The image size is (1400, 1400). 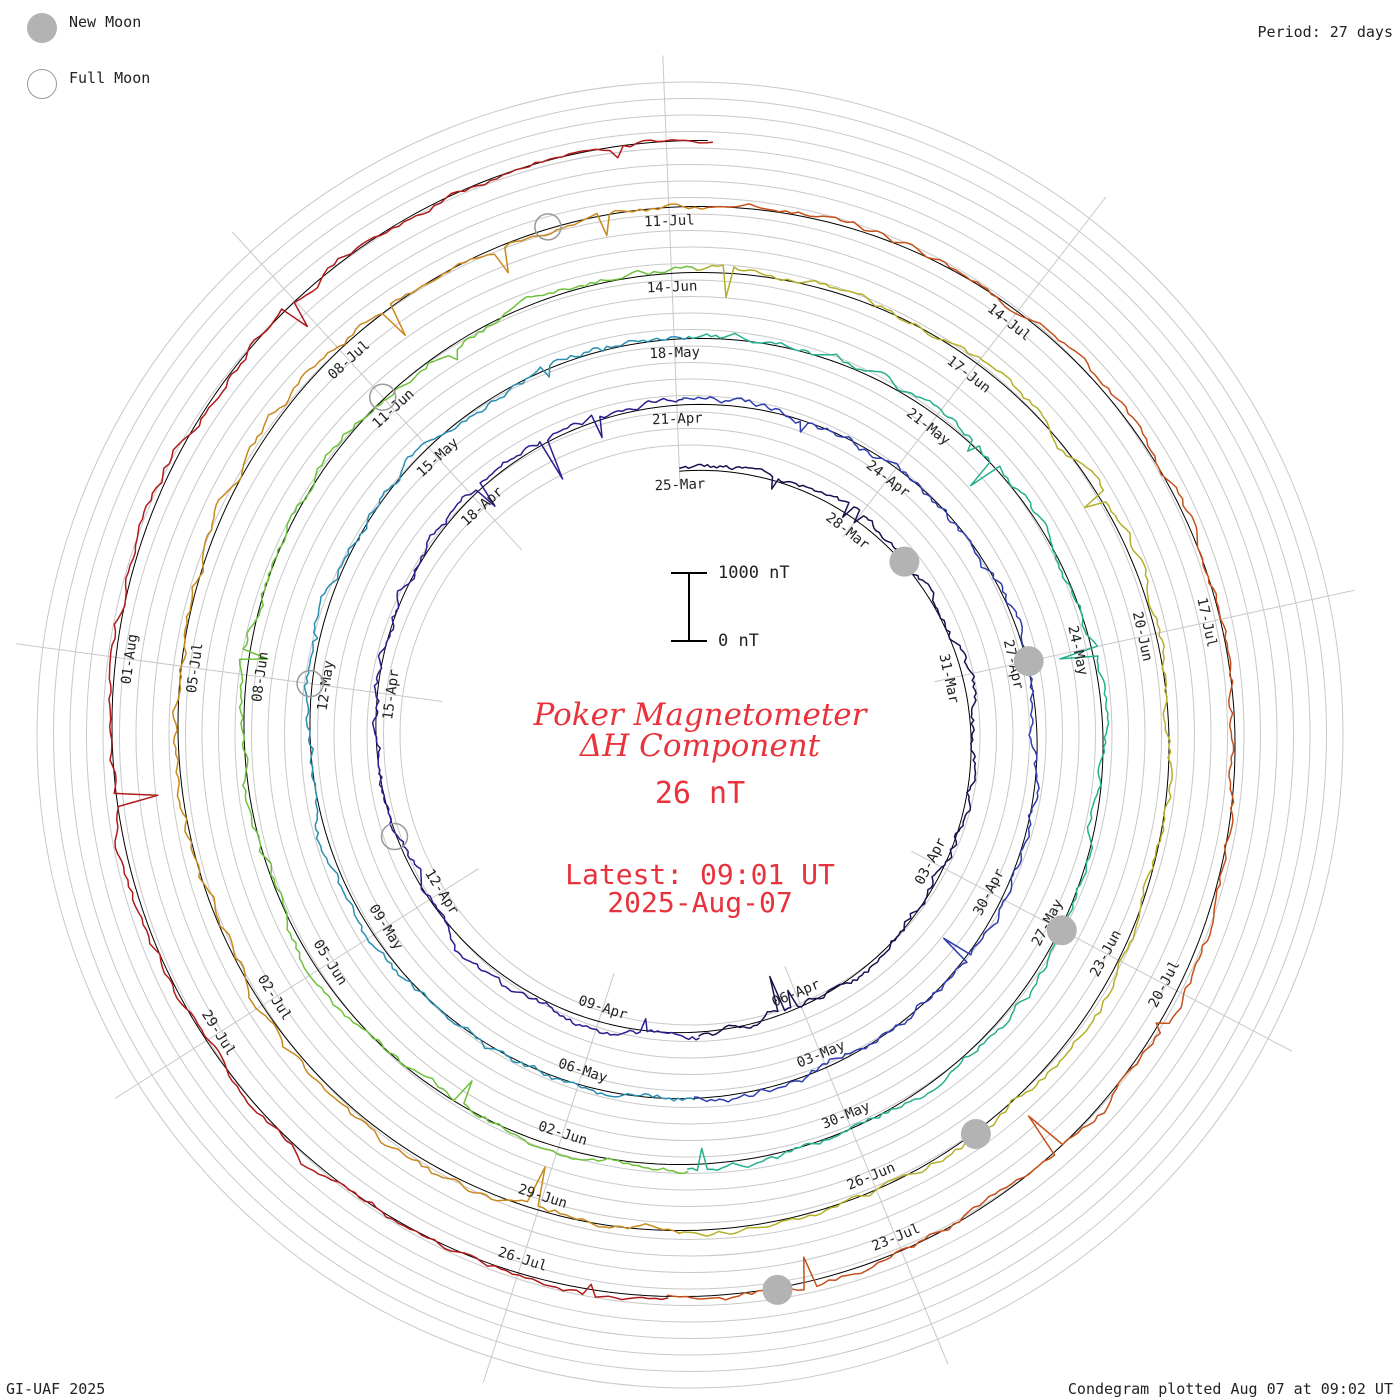 I want to click on date-label: 15-May, so click(x=438, y=458).